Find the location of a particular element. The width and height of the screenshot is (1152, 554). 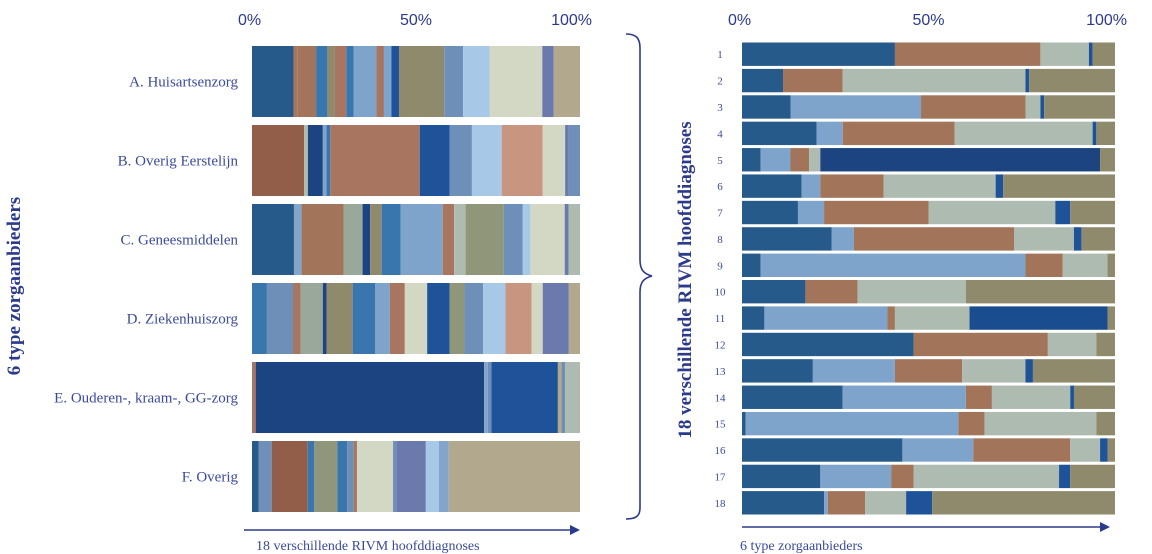

chart-1-category-label: 3 is located at coordinates (720, 108).